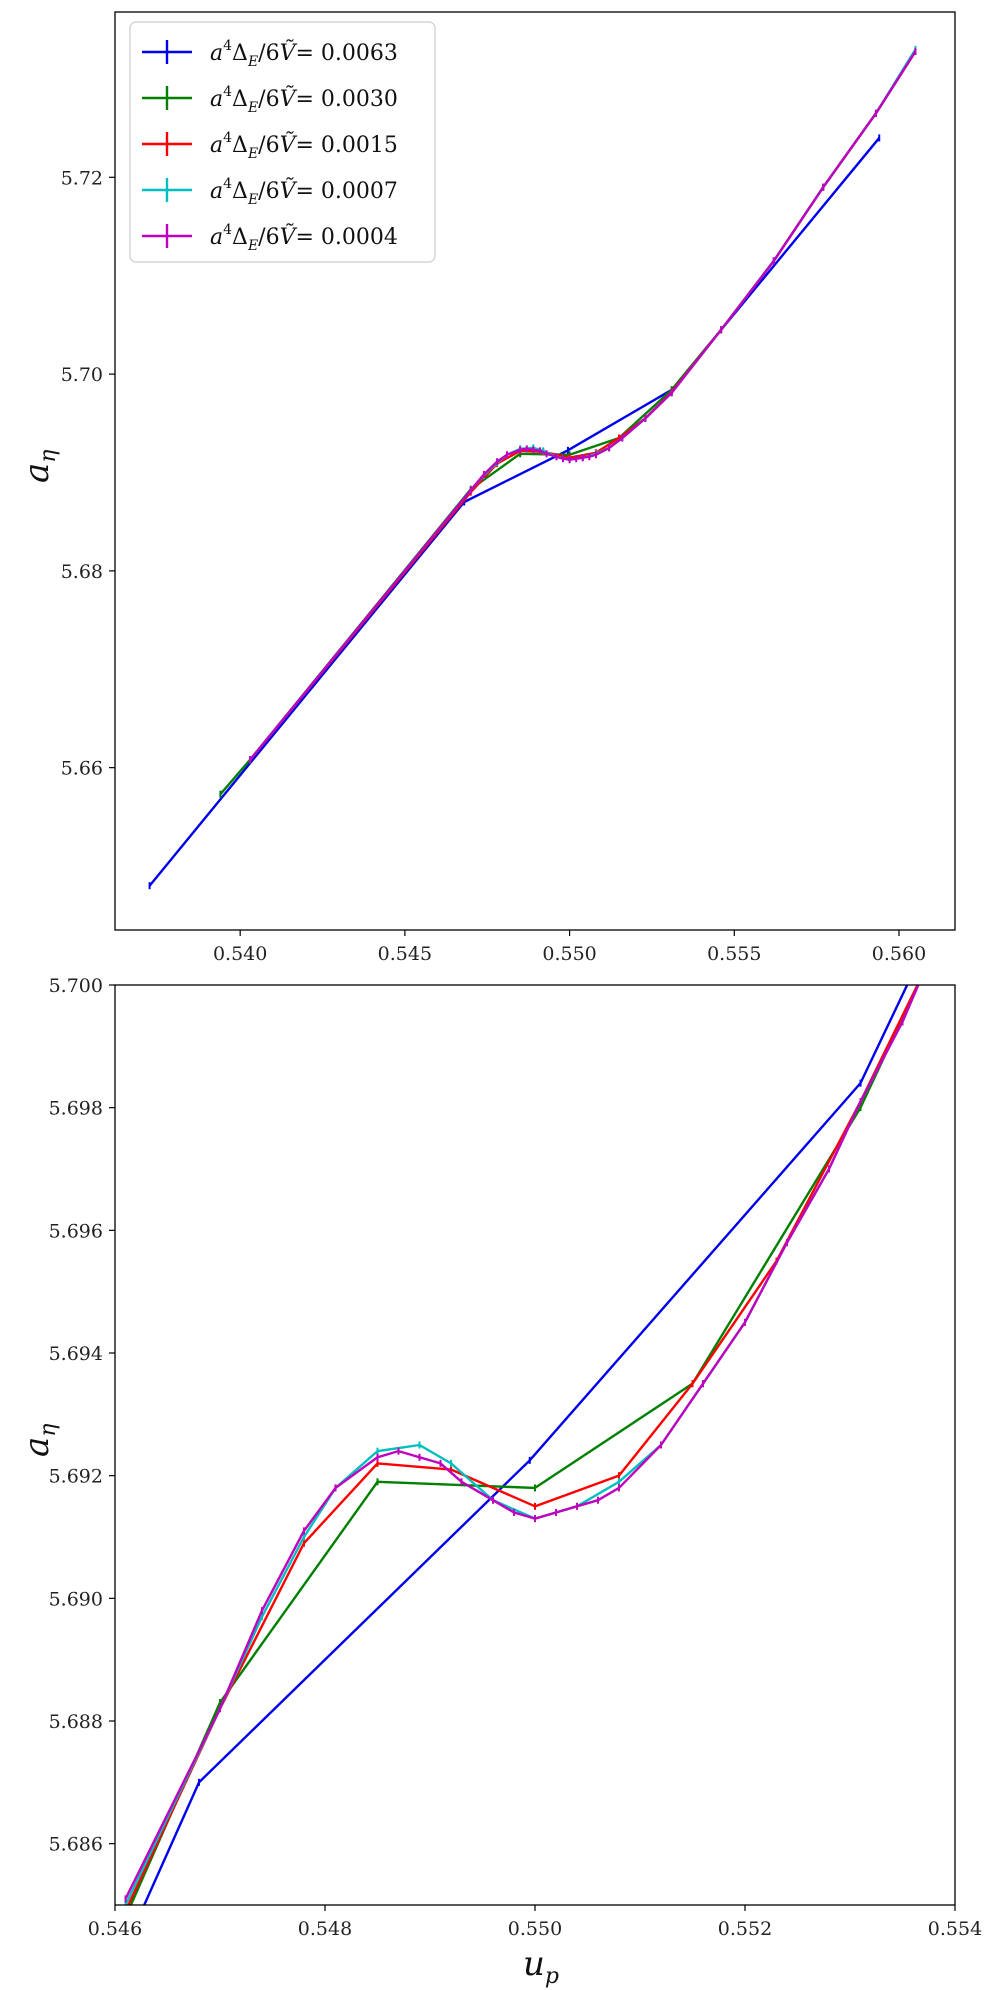 The height and width of the screenshot is (1990, 989). I want to click on y-tick-label: 5.72, so click(82, 178).